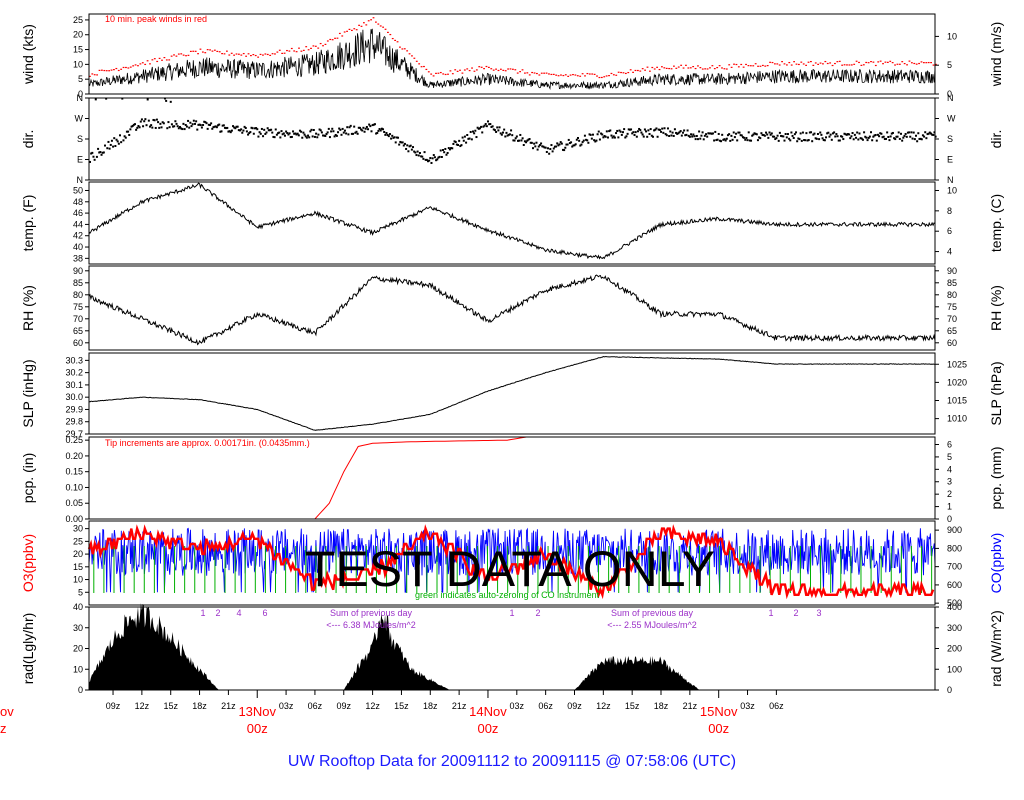  Describe the element at coordinates (996, 563) in the screenshot. I see `panel-o3co-ylabel-right: CO(ppbv)` at that location.